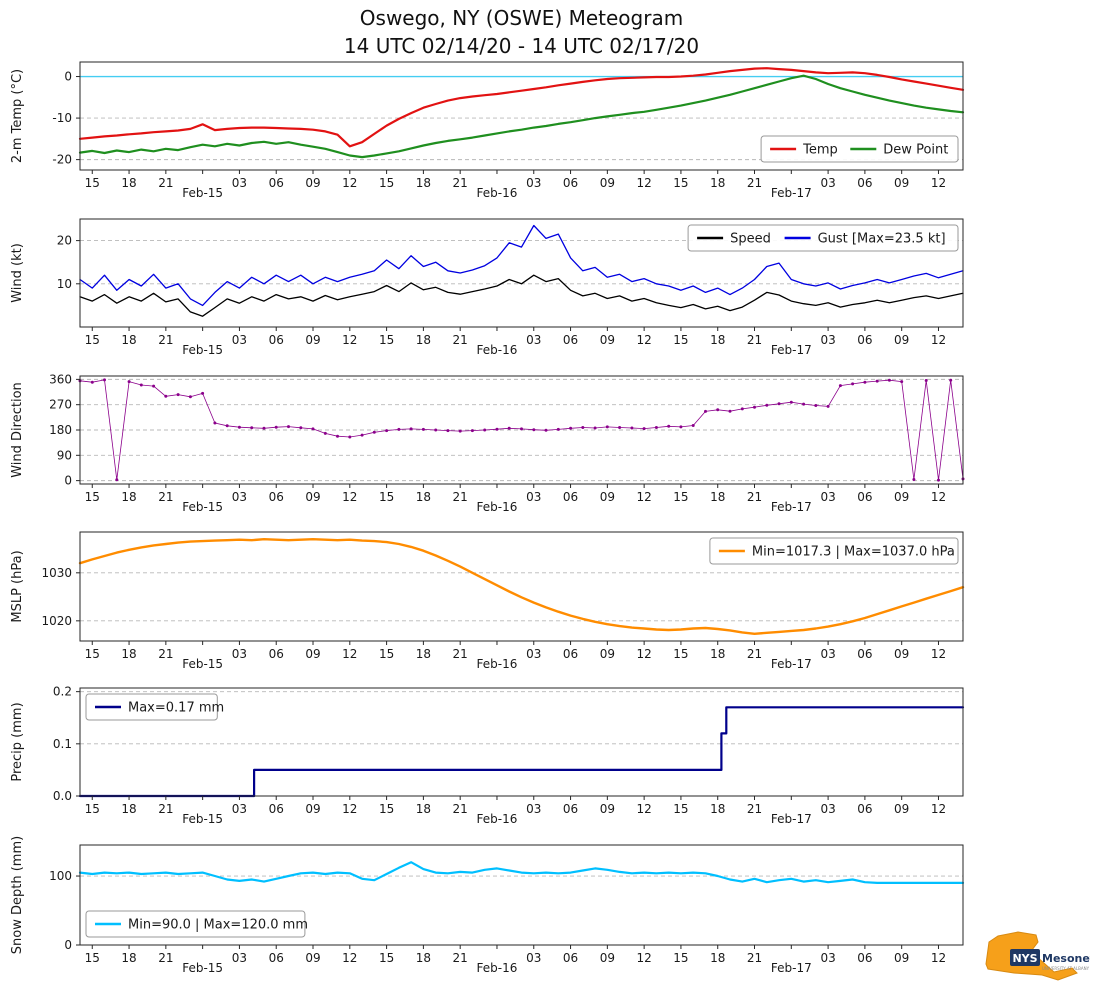 This screenshot has height=1001, width=1094. What do you see at coordinates (62, 744) in the screenshot?
I see `y-tick-label: 0.1` at bounding box center [62, 744].